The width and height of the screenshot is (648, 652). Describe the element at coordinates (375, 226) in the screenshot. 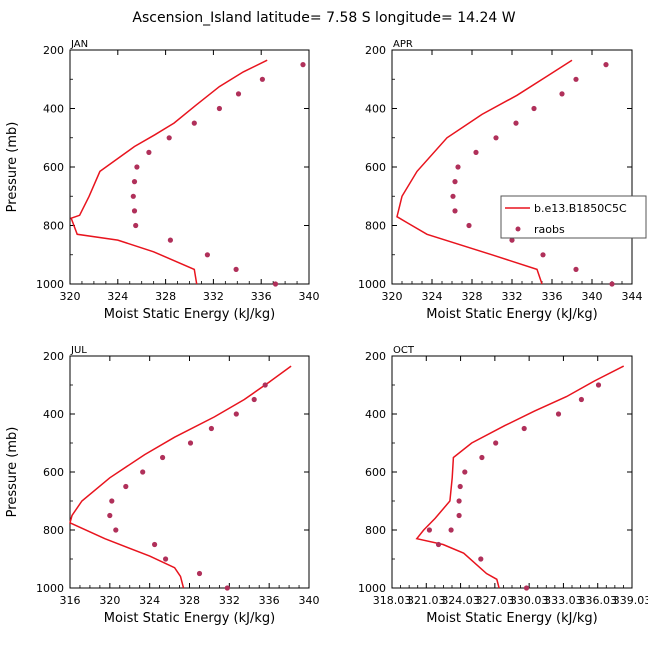

I see `y-tick-label-apr: 800` at that location.